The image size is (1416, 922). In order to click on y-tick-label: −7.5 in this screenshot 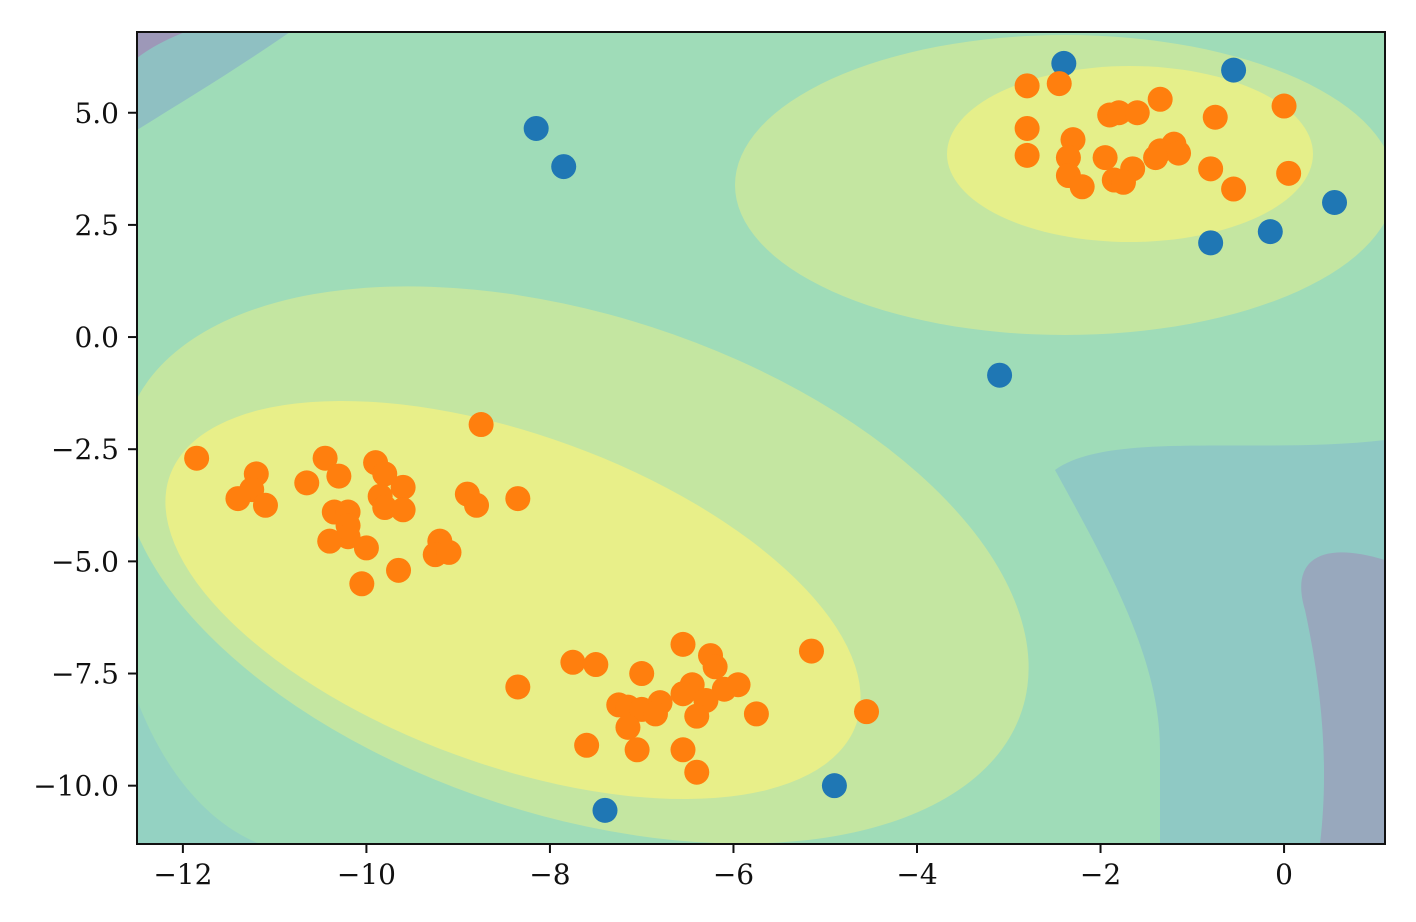, I will do `click(85, 674)`.